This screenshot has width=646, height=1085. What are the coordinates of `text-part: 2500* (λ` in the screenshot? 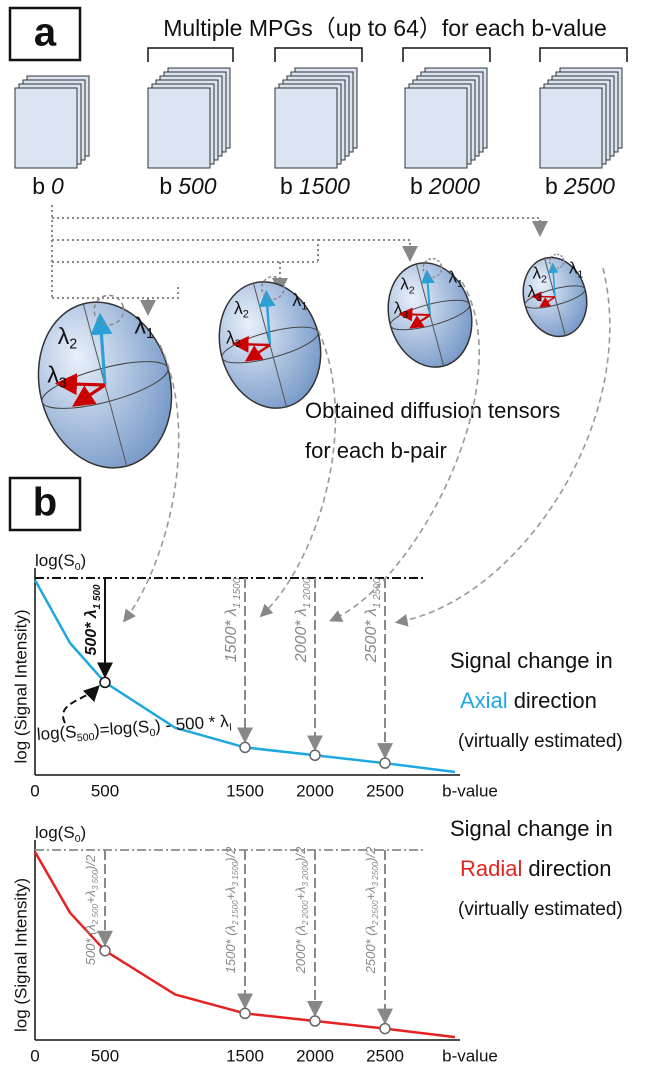 It's located at (370, 949).